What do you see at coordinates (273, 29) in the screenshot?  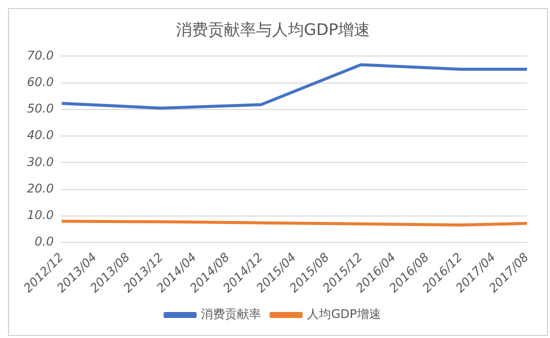 I see `chart-title: 消费贡献率与人均GDP增速` at bounding box center [273, 29].